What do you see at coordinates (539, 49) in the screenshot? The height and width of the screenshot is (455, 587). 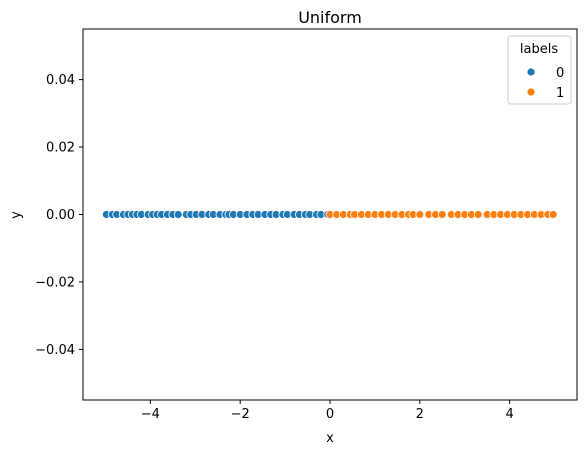 I see `legend-title: labels` at bounding box center [539, 49].